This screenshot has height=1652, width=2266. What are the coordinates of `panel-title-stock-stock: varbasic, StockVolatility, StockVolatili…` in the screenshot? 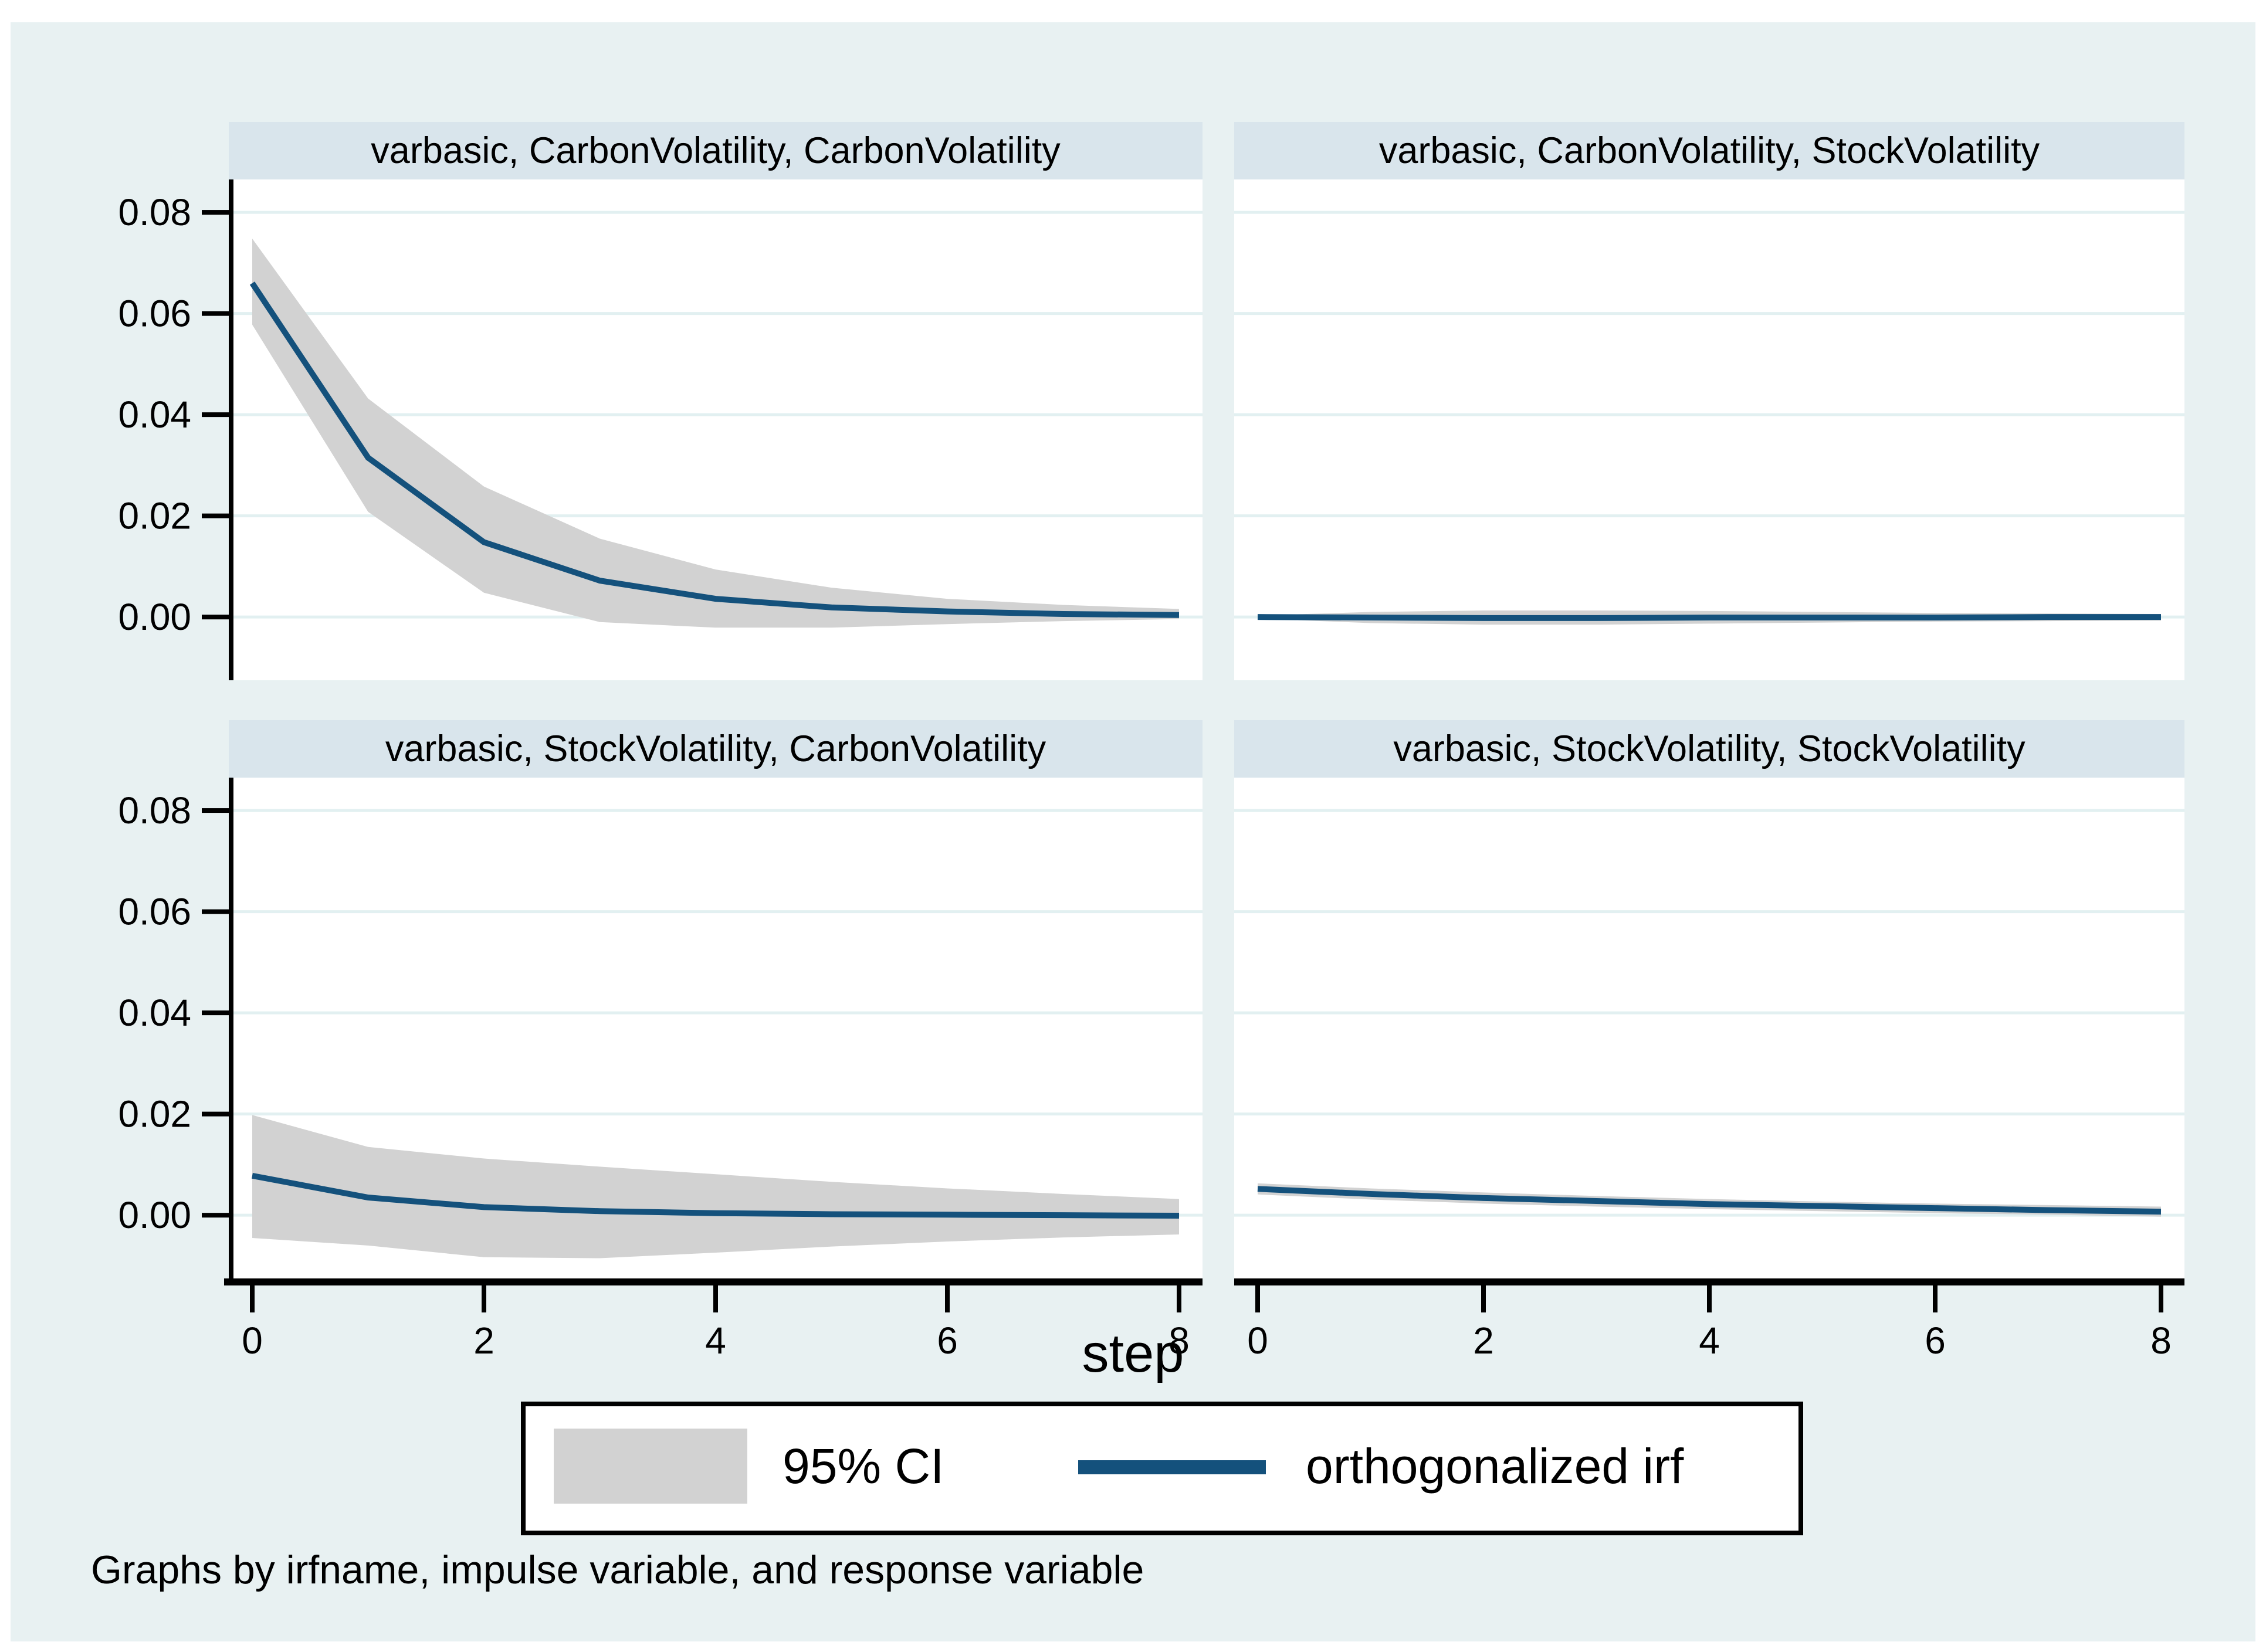 It's located at (1709, 749).